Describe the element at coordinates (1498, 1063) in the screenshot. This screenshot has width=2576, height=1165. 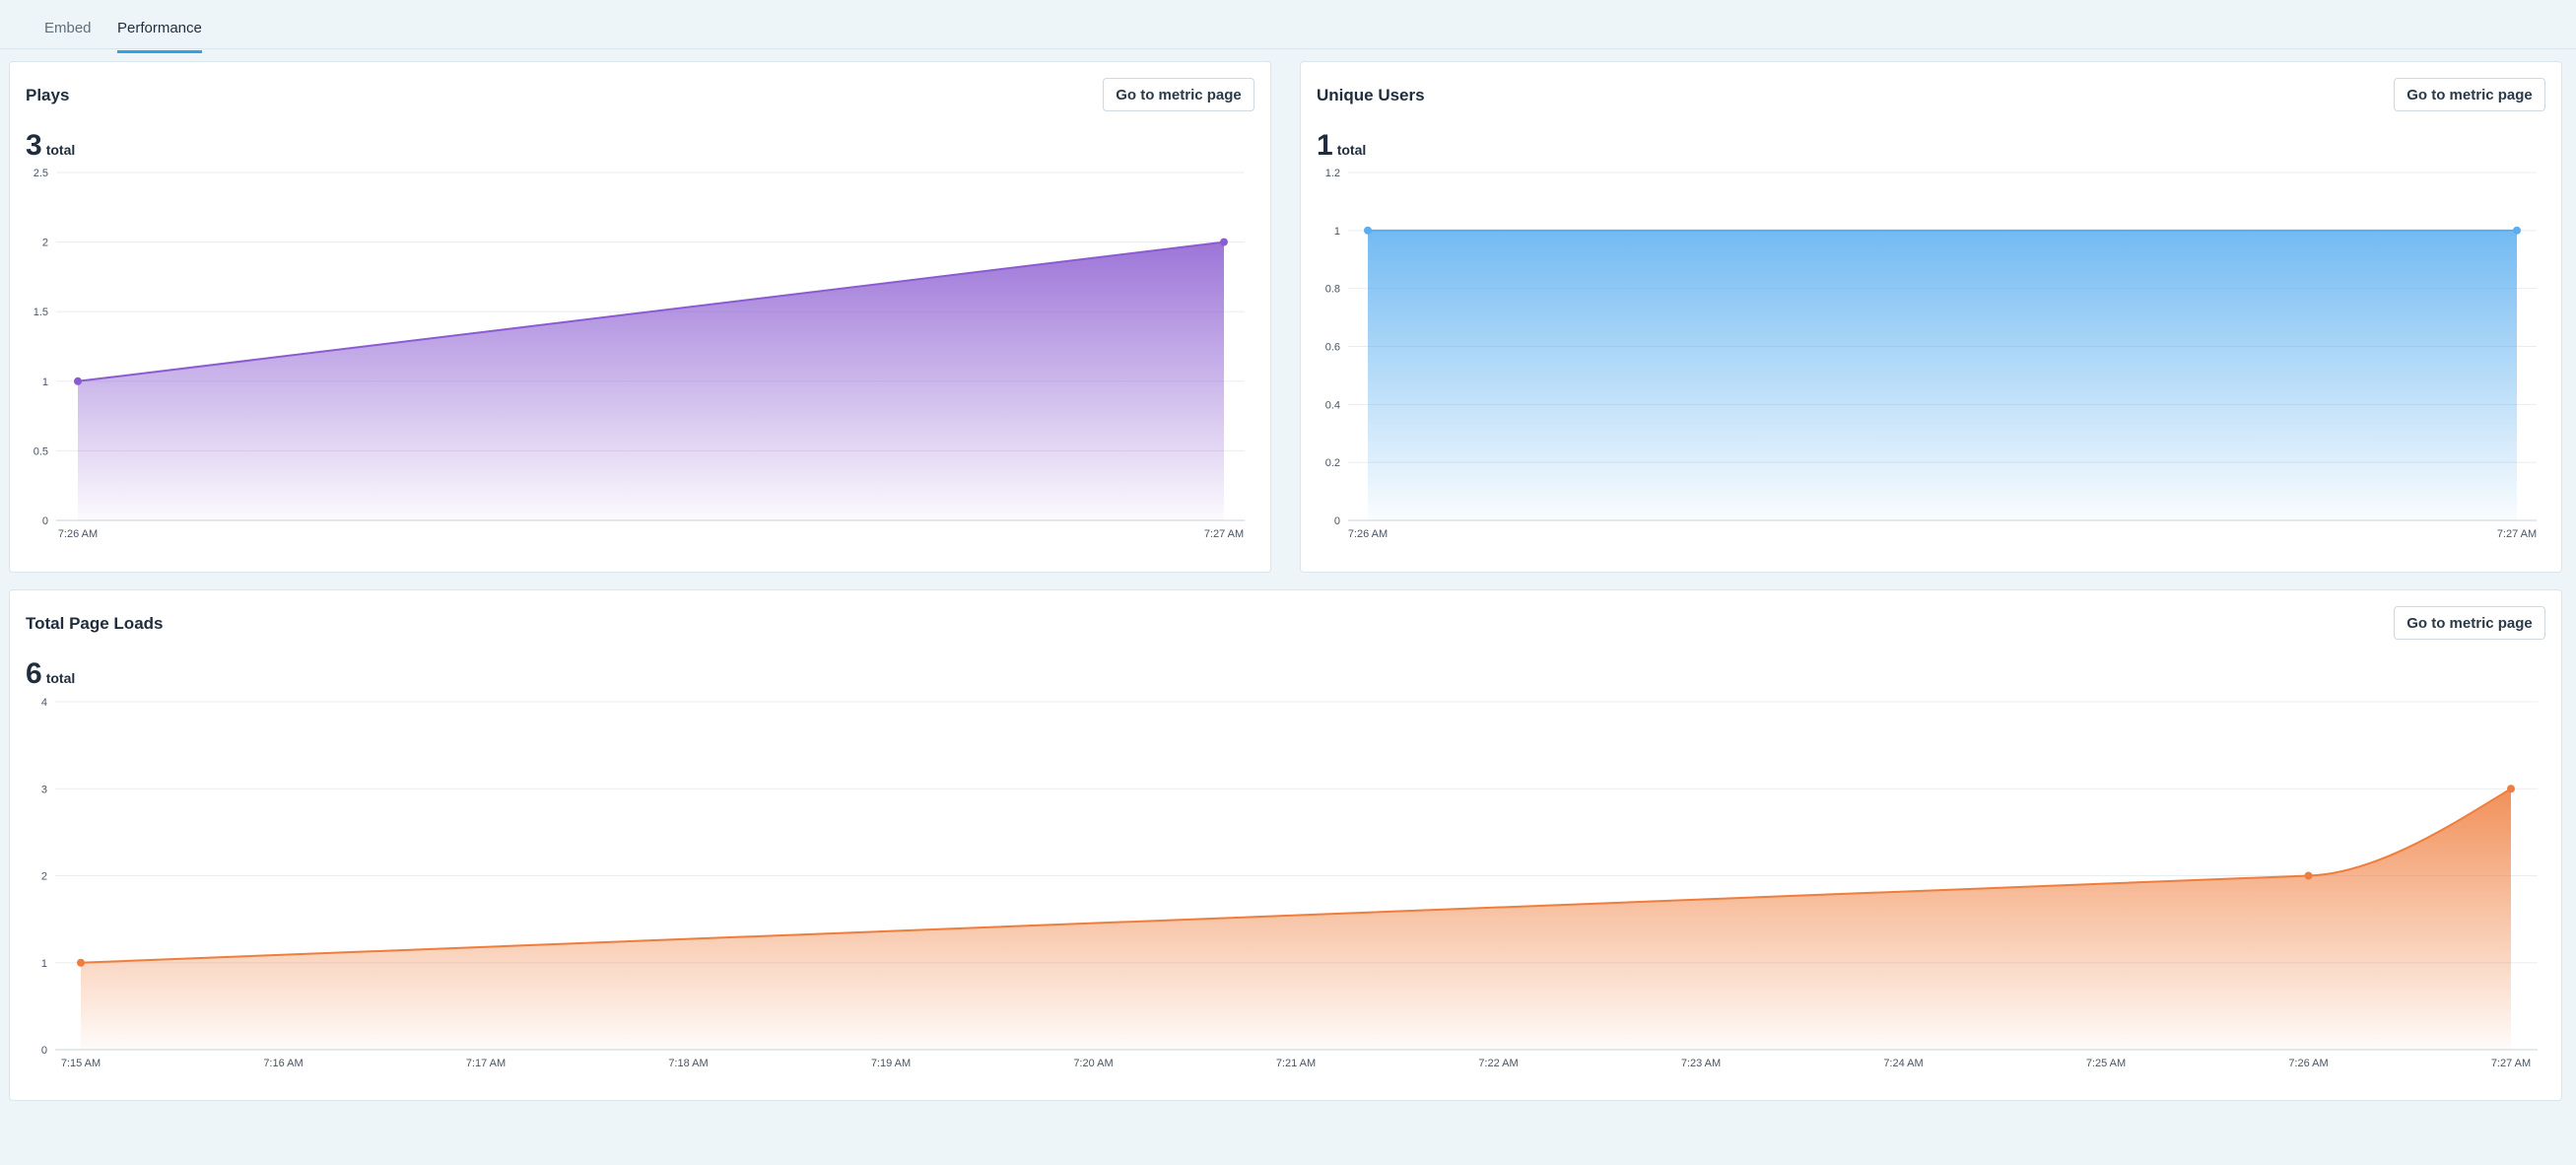
I see `x-tick-label: 7:22 AM` at that location.